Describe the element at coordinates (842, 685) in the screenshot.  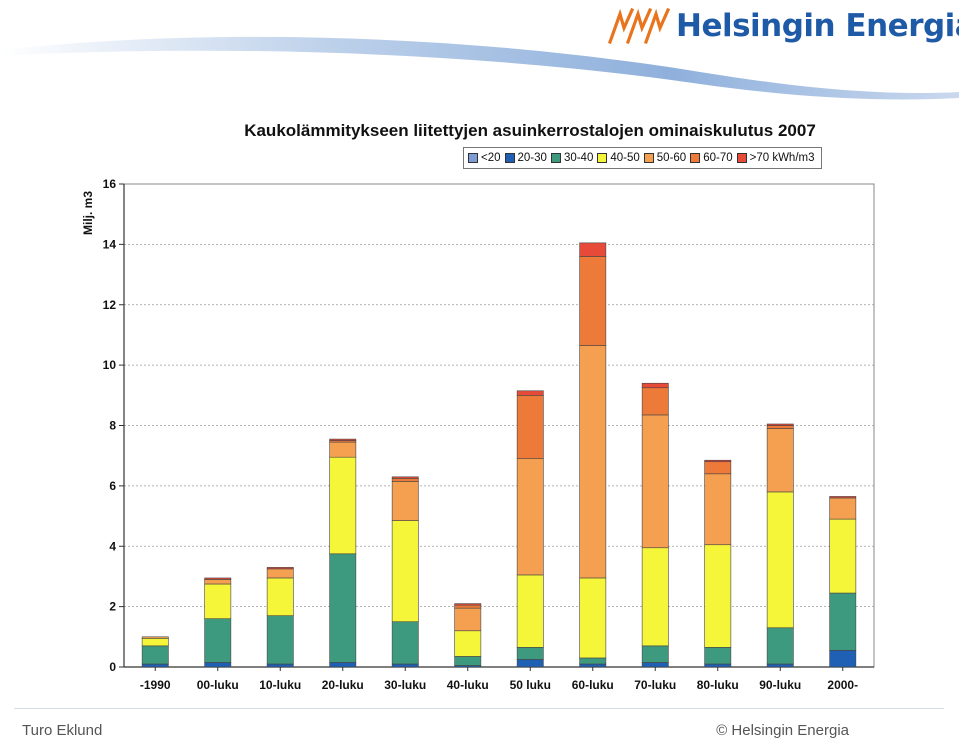
I see `x-tick-label: 2000-` at that location.